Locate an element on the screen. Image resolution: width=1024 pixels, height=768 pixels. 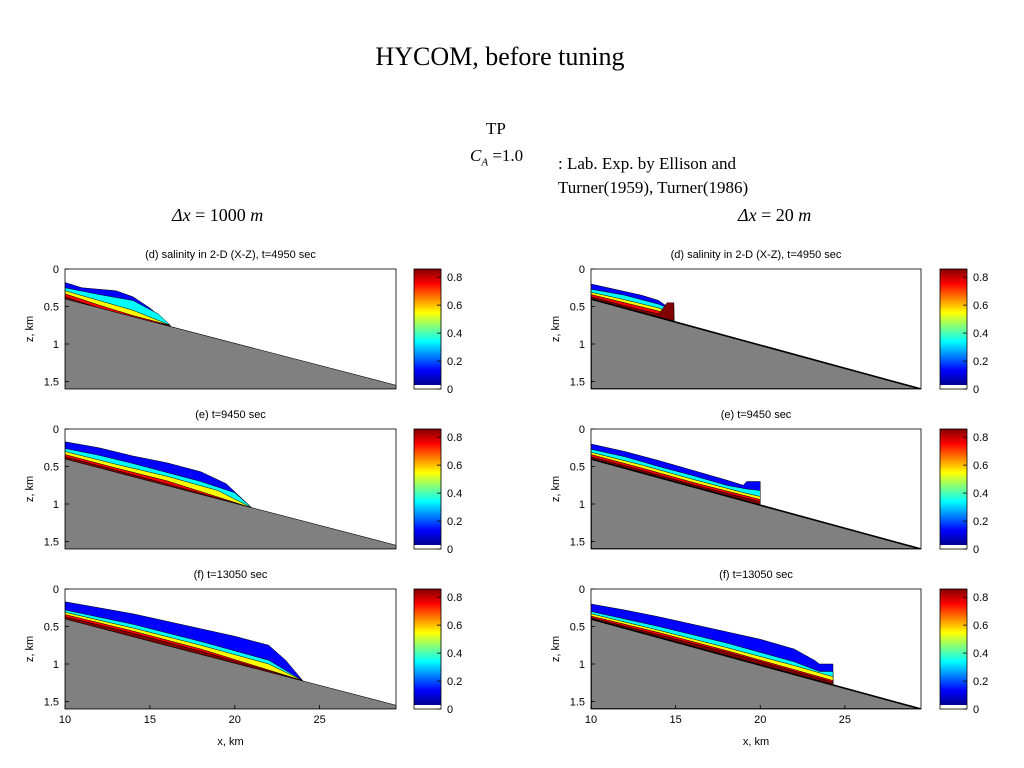
dx-left-value: = 1000 is located at coordinates (220, 215).